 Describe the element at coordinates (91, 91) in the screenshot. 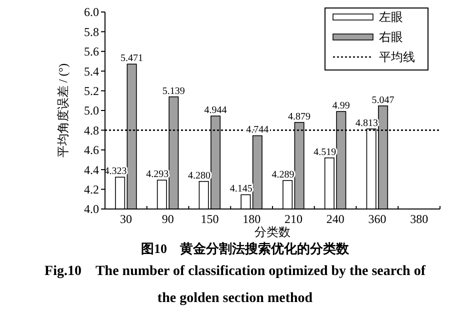

I see `y-tick-label: 5.2` at that location.